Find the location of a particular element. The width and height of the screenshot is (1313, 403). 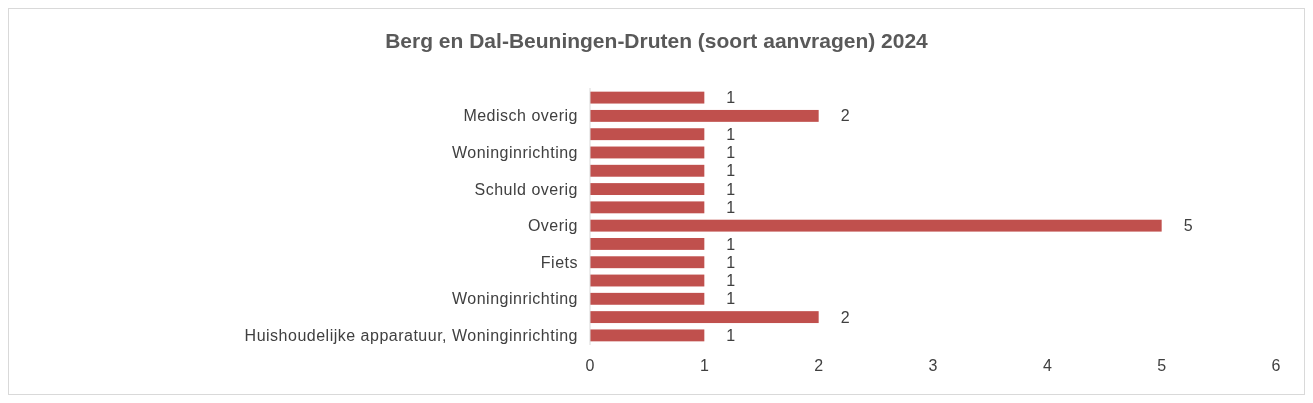

x-tick-label: 5 is located at coordinates (1162, 365).